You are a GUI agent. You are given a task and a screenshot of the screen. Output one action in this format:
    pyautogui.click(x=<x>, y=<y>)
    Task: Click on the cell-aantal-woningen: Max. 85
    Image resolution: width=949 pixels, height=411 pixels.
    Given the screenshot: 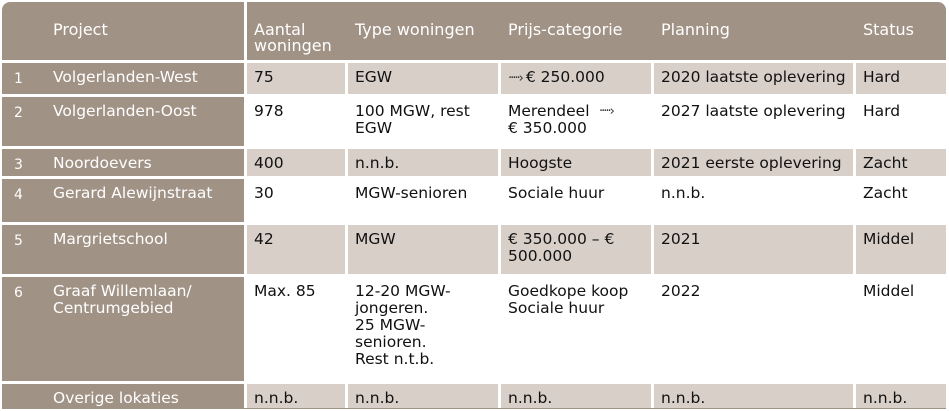 What is the action you would take?
    pyautogui.click(x=297, y=329)
    